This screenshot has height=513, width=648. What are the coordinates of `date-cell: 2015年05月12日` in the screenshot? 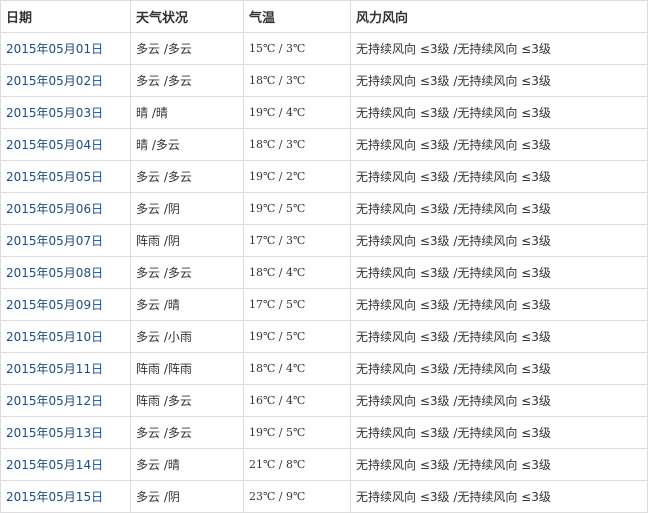 It's located at (65, 400).